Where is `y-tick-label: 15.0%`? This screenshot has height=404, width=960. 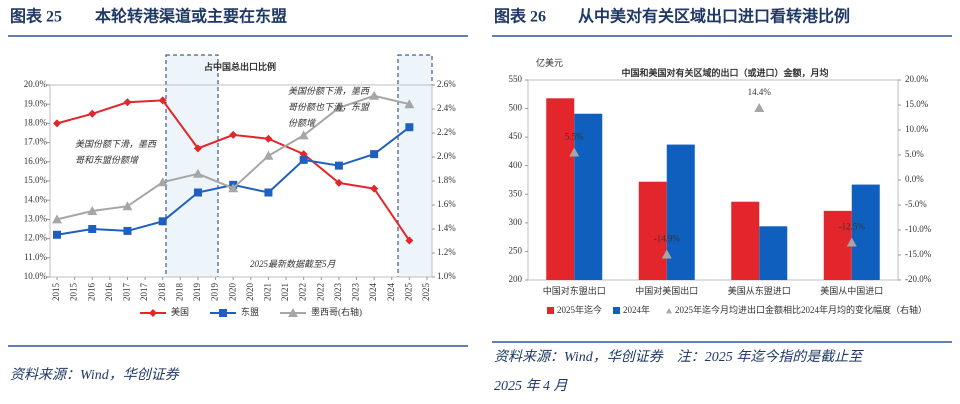 y-tick-label: 15.0% is located at coordinates (36, 180).